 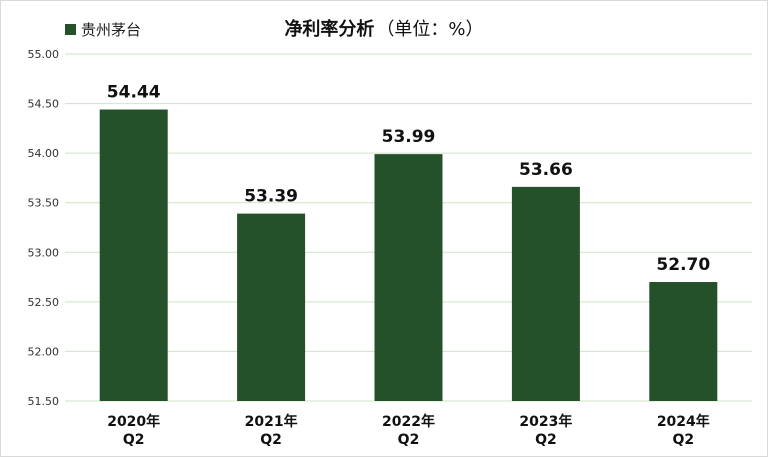 I want to click on chart-title-block: 净利率分析 （单位：%）, so click(x=384, y=28).